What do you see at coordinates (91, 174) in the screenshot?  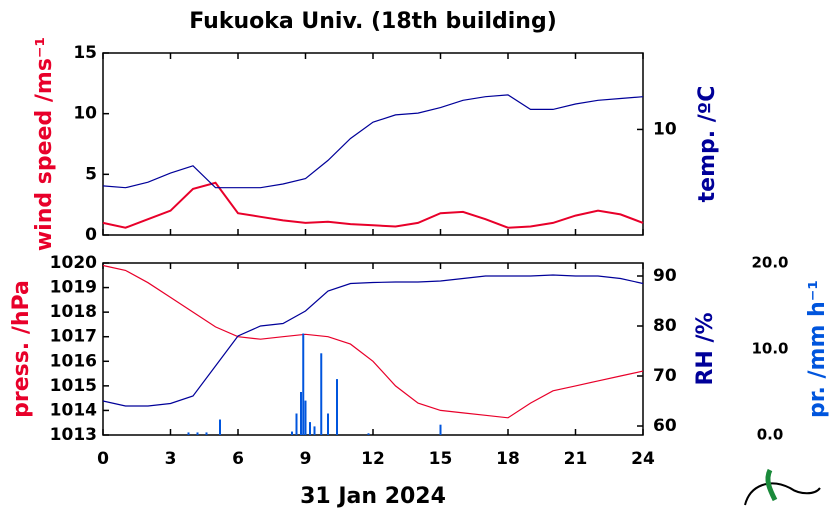 I see `y-tick-label: 5` at bounding box center [91, 174].